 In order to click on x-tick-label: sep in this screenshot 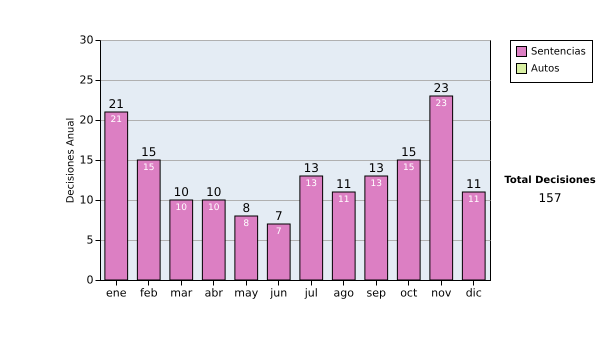, I will do `click(376, 293)`.